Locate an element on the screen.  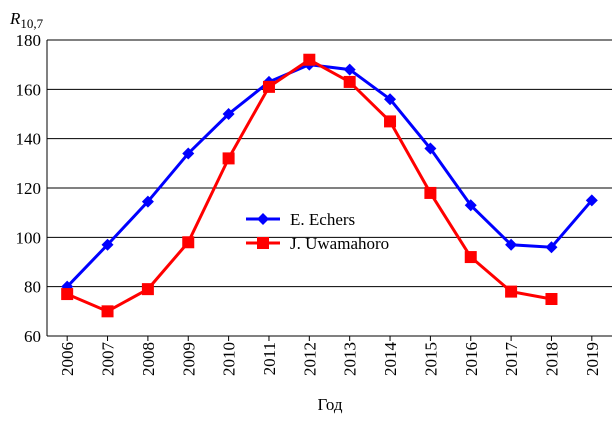
y-tick-label: 180 is located at coordinates (29, 40).